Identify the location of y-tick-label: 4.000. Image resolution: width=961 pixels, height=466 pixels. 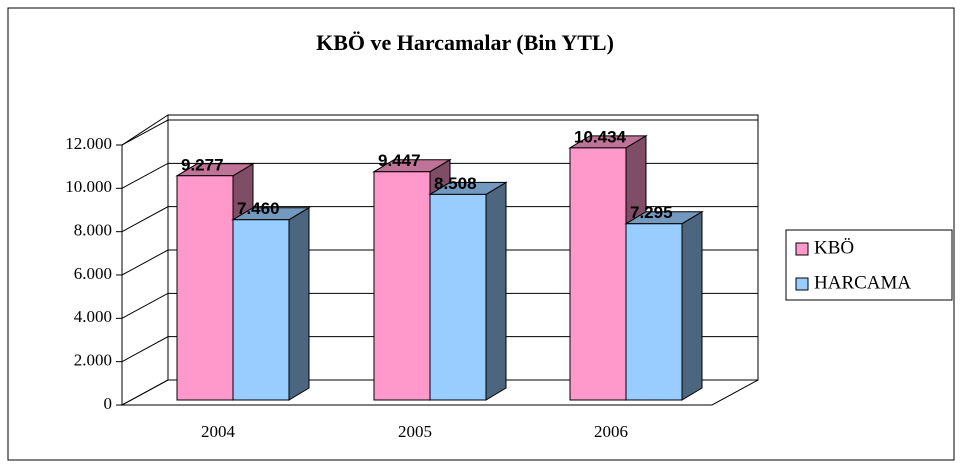
(93, 316).